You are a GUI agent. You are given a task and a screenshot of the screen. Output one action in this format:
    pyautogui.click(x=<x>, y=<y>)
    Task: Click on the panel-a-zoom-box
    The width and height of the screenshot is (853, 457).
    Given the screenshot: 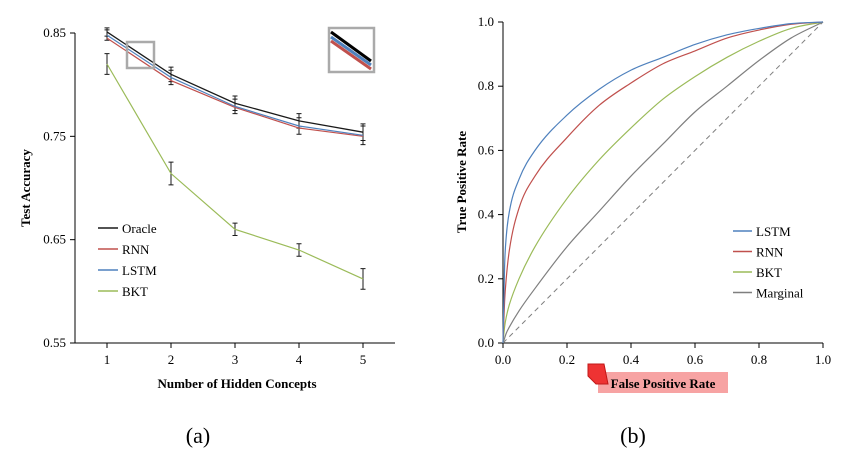 What is the action you would take?
    pyautogui.click(x=140, y=55)
    